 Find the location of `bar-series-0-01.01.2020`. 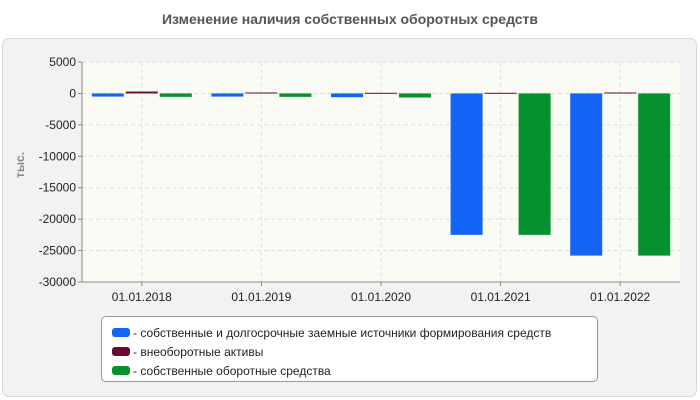

bar-series-0-01.01.2020 is located at coordinates (347, 95).